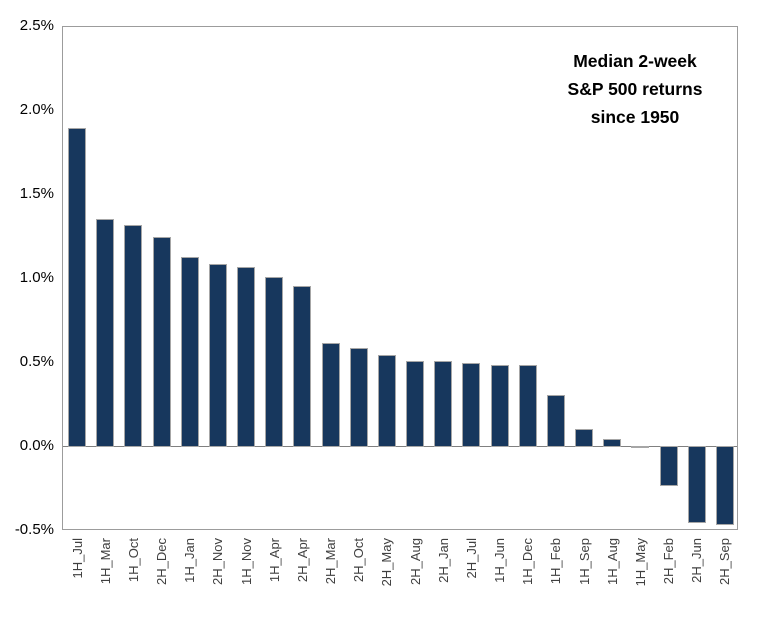  I want to click on bar-2H_Jun, so click(696, 485).